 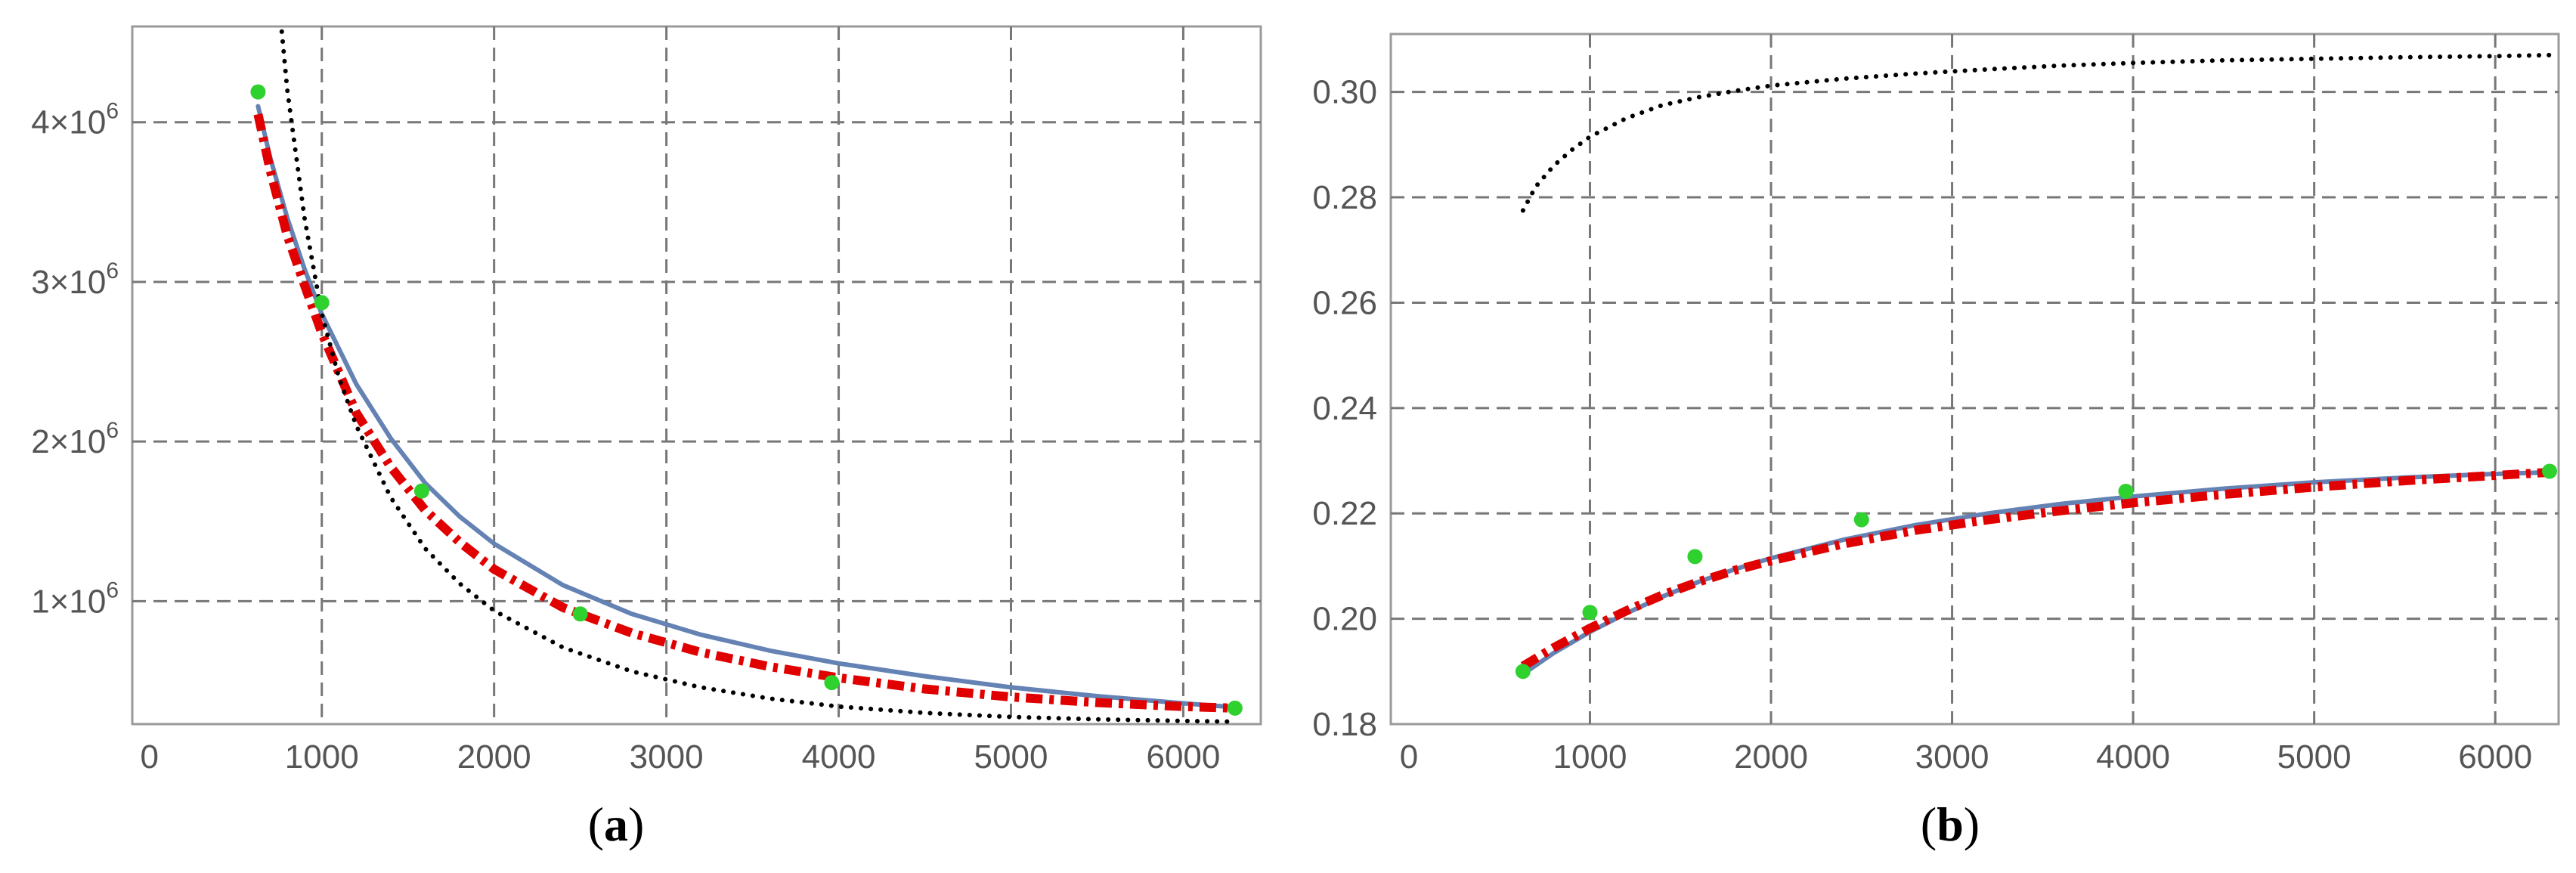 I want to click on y-tick-label: 0.26, so click(x=1344, y=302).